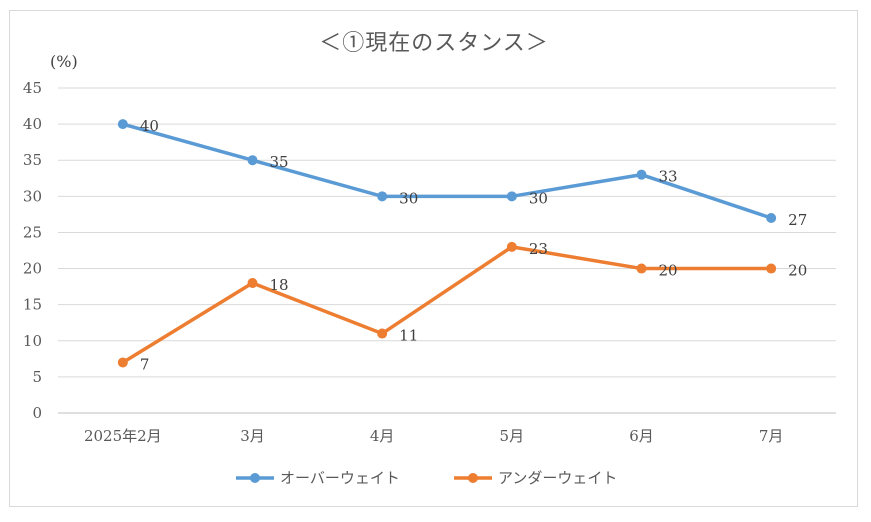  I want to click on data-label: 7, so click(145, 364).